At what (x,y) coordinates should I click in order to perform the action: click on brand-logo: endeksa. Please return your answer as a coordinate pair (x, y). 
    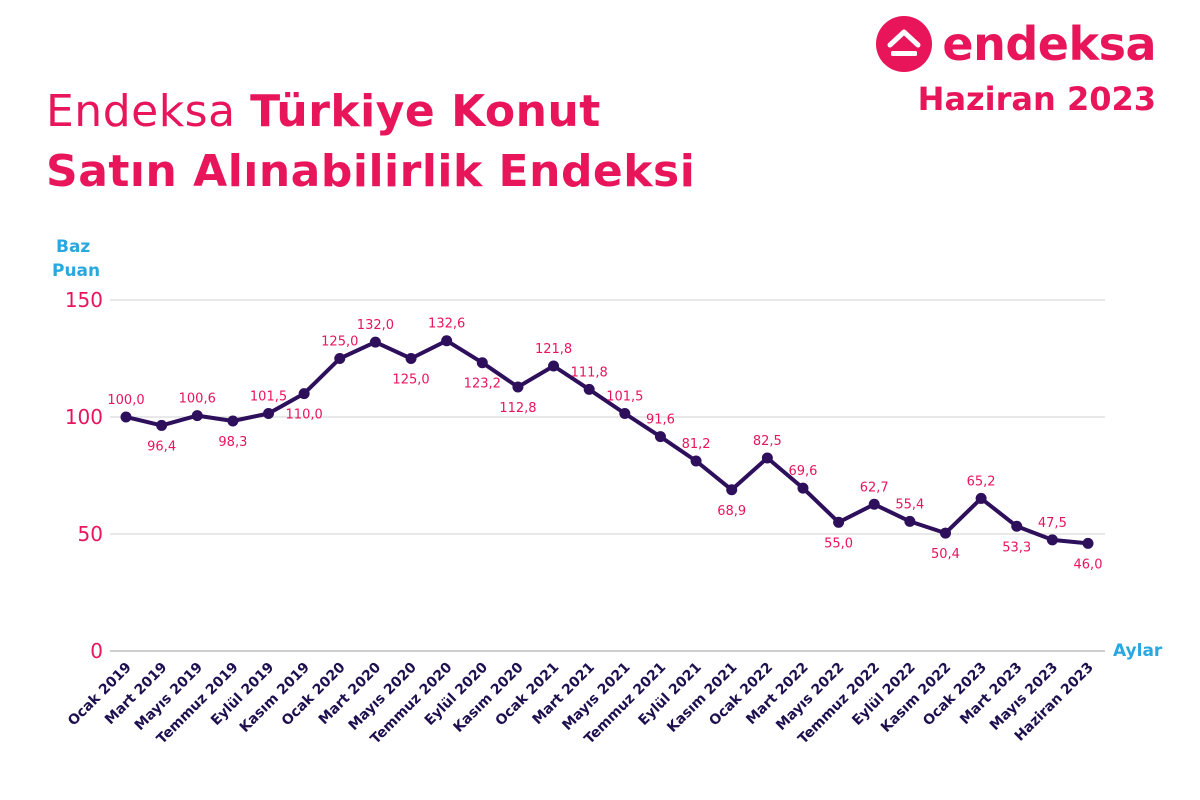
    Looking at the image, I should click on (1016, 44).